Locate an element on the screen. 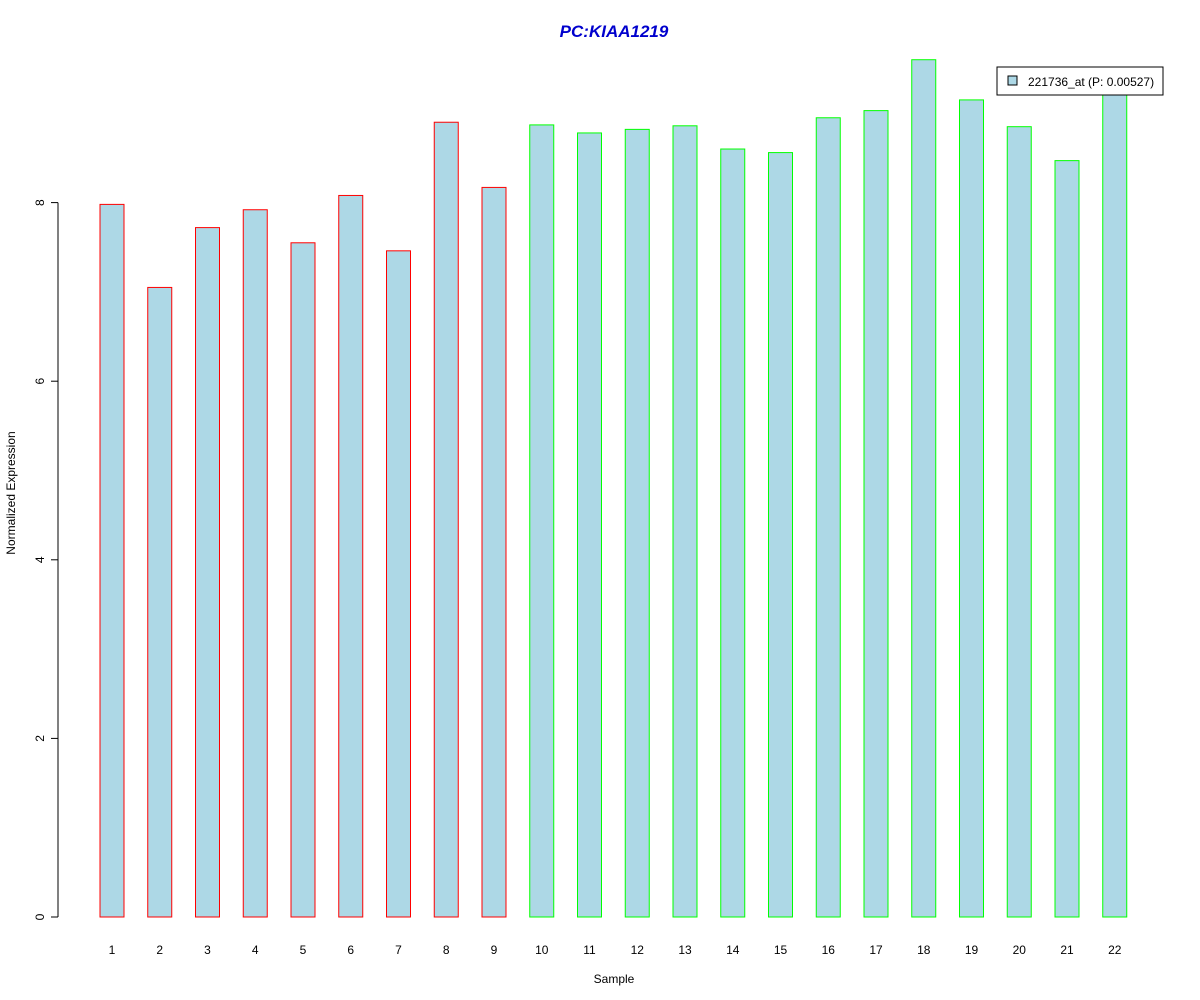 Image resolution: width=1200 pixels, height=1000 pixels. x-tick-label: 6 is located at coordinates (350, 950).